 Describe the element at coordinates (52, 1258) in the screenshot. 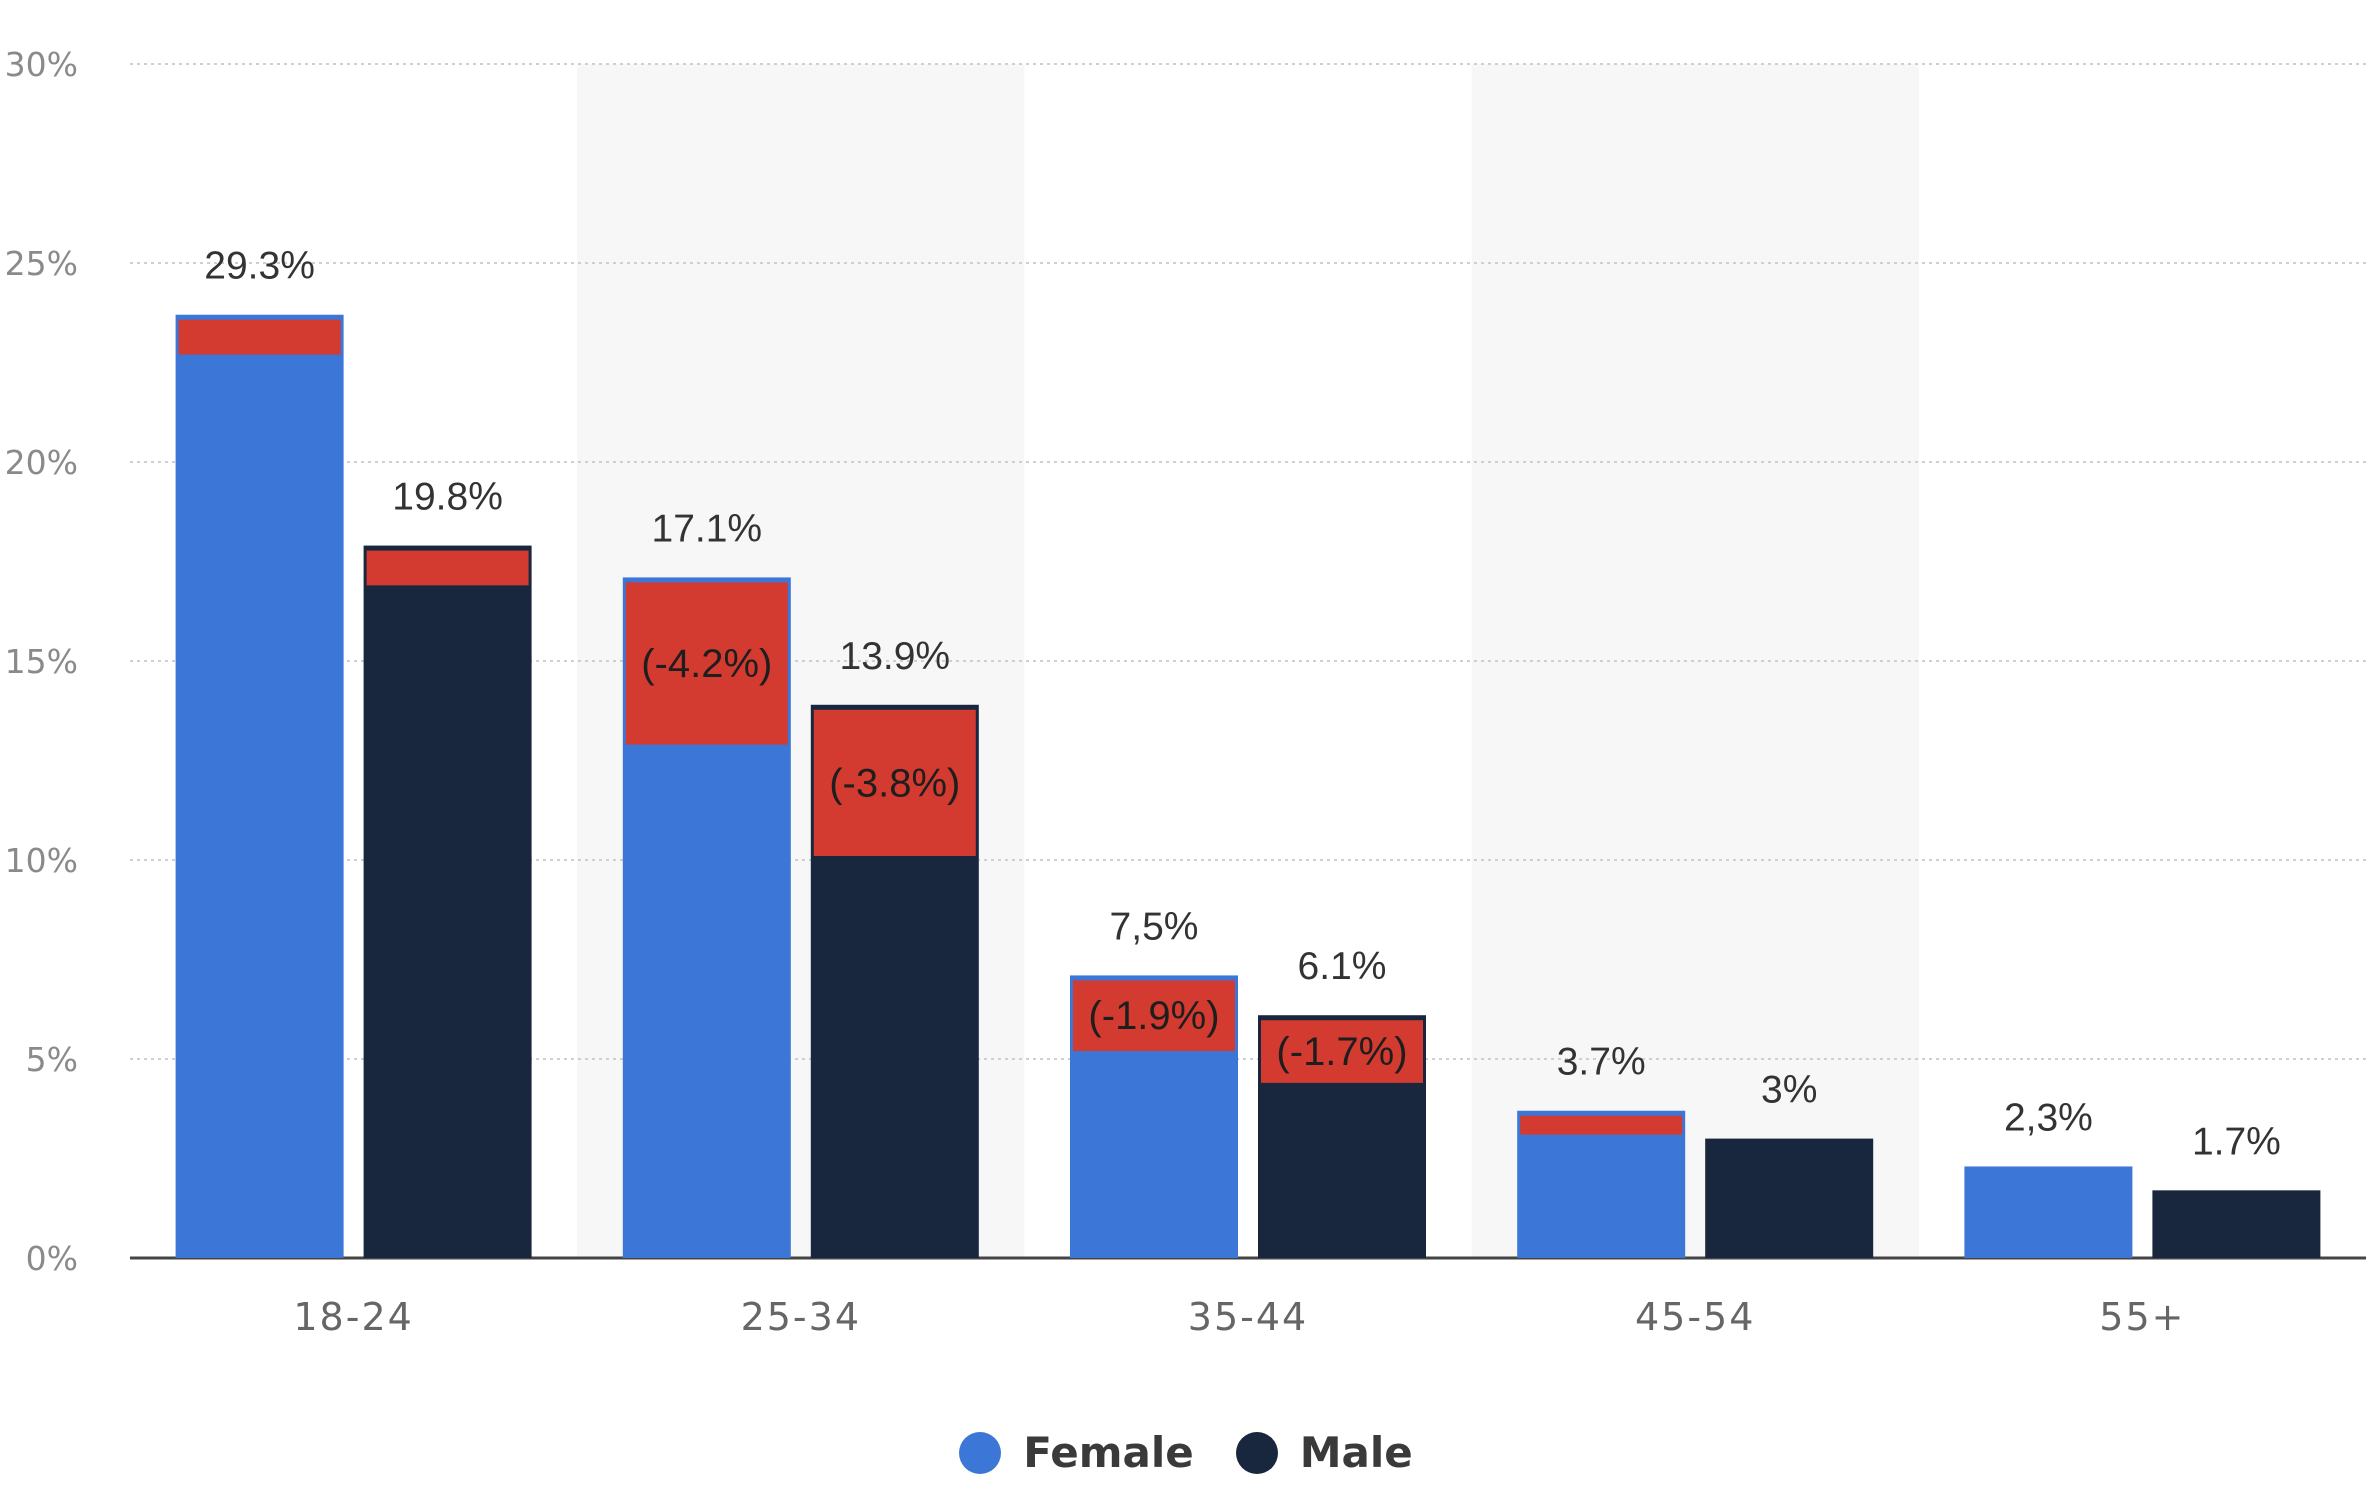

I see `y-tick-label: 0%` at that location.